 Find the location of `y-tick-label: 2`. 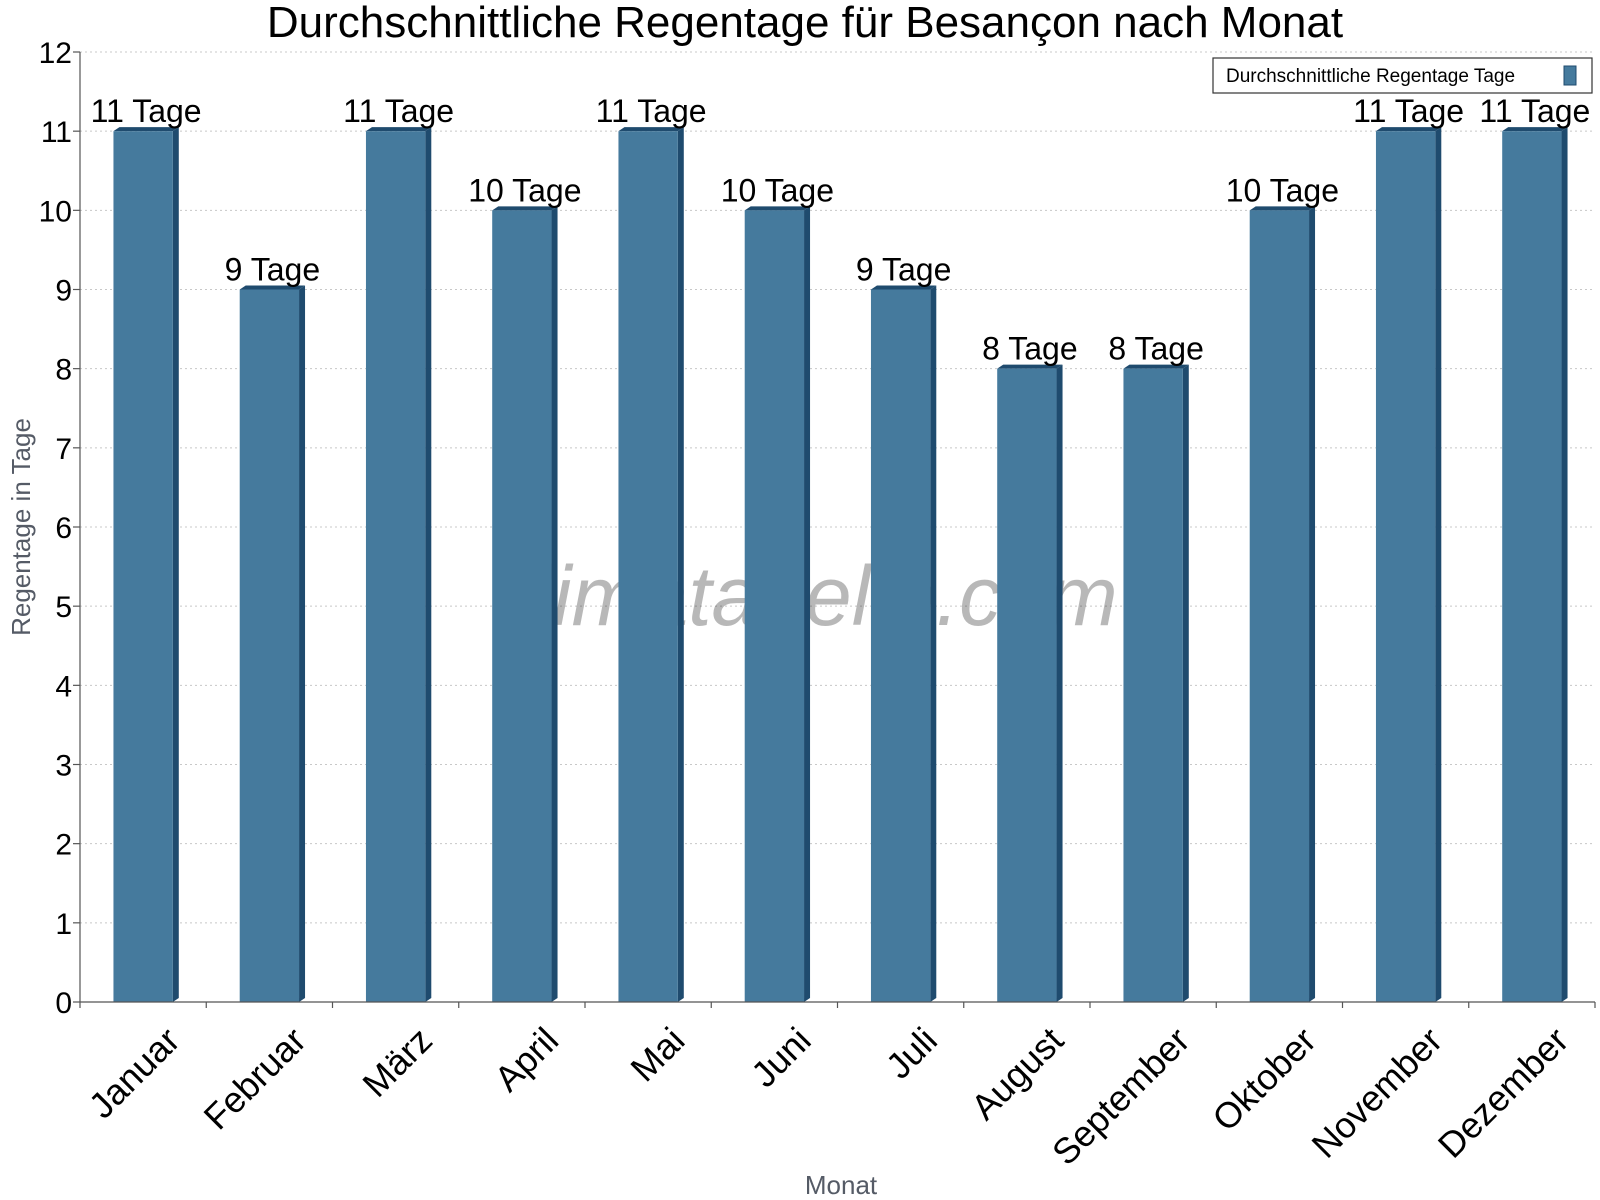

y-tick-label: 2 is located at coordinates (63, 845).